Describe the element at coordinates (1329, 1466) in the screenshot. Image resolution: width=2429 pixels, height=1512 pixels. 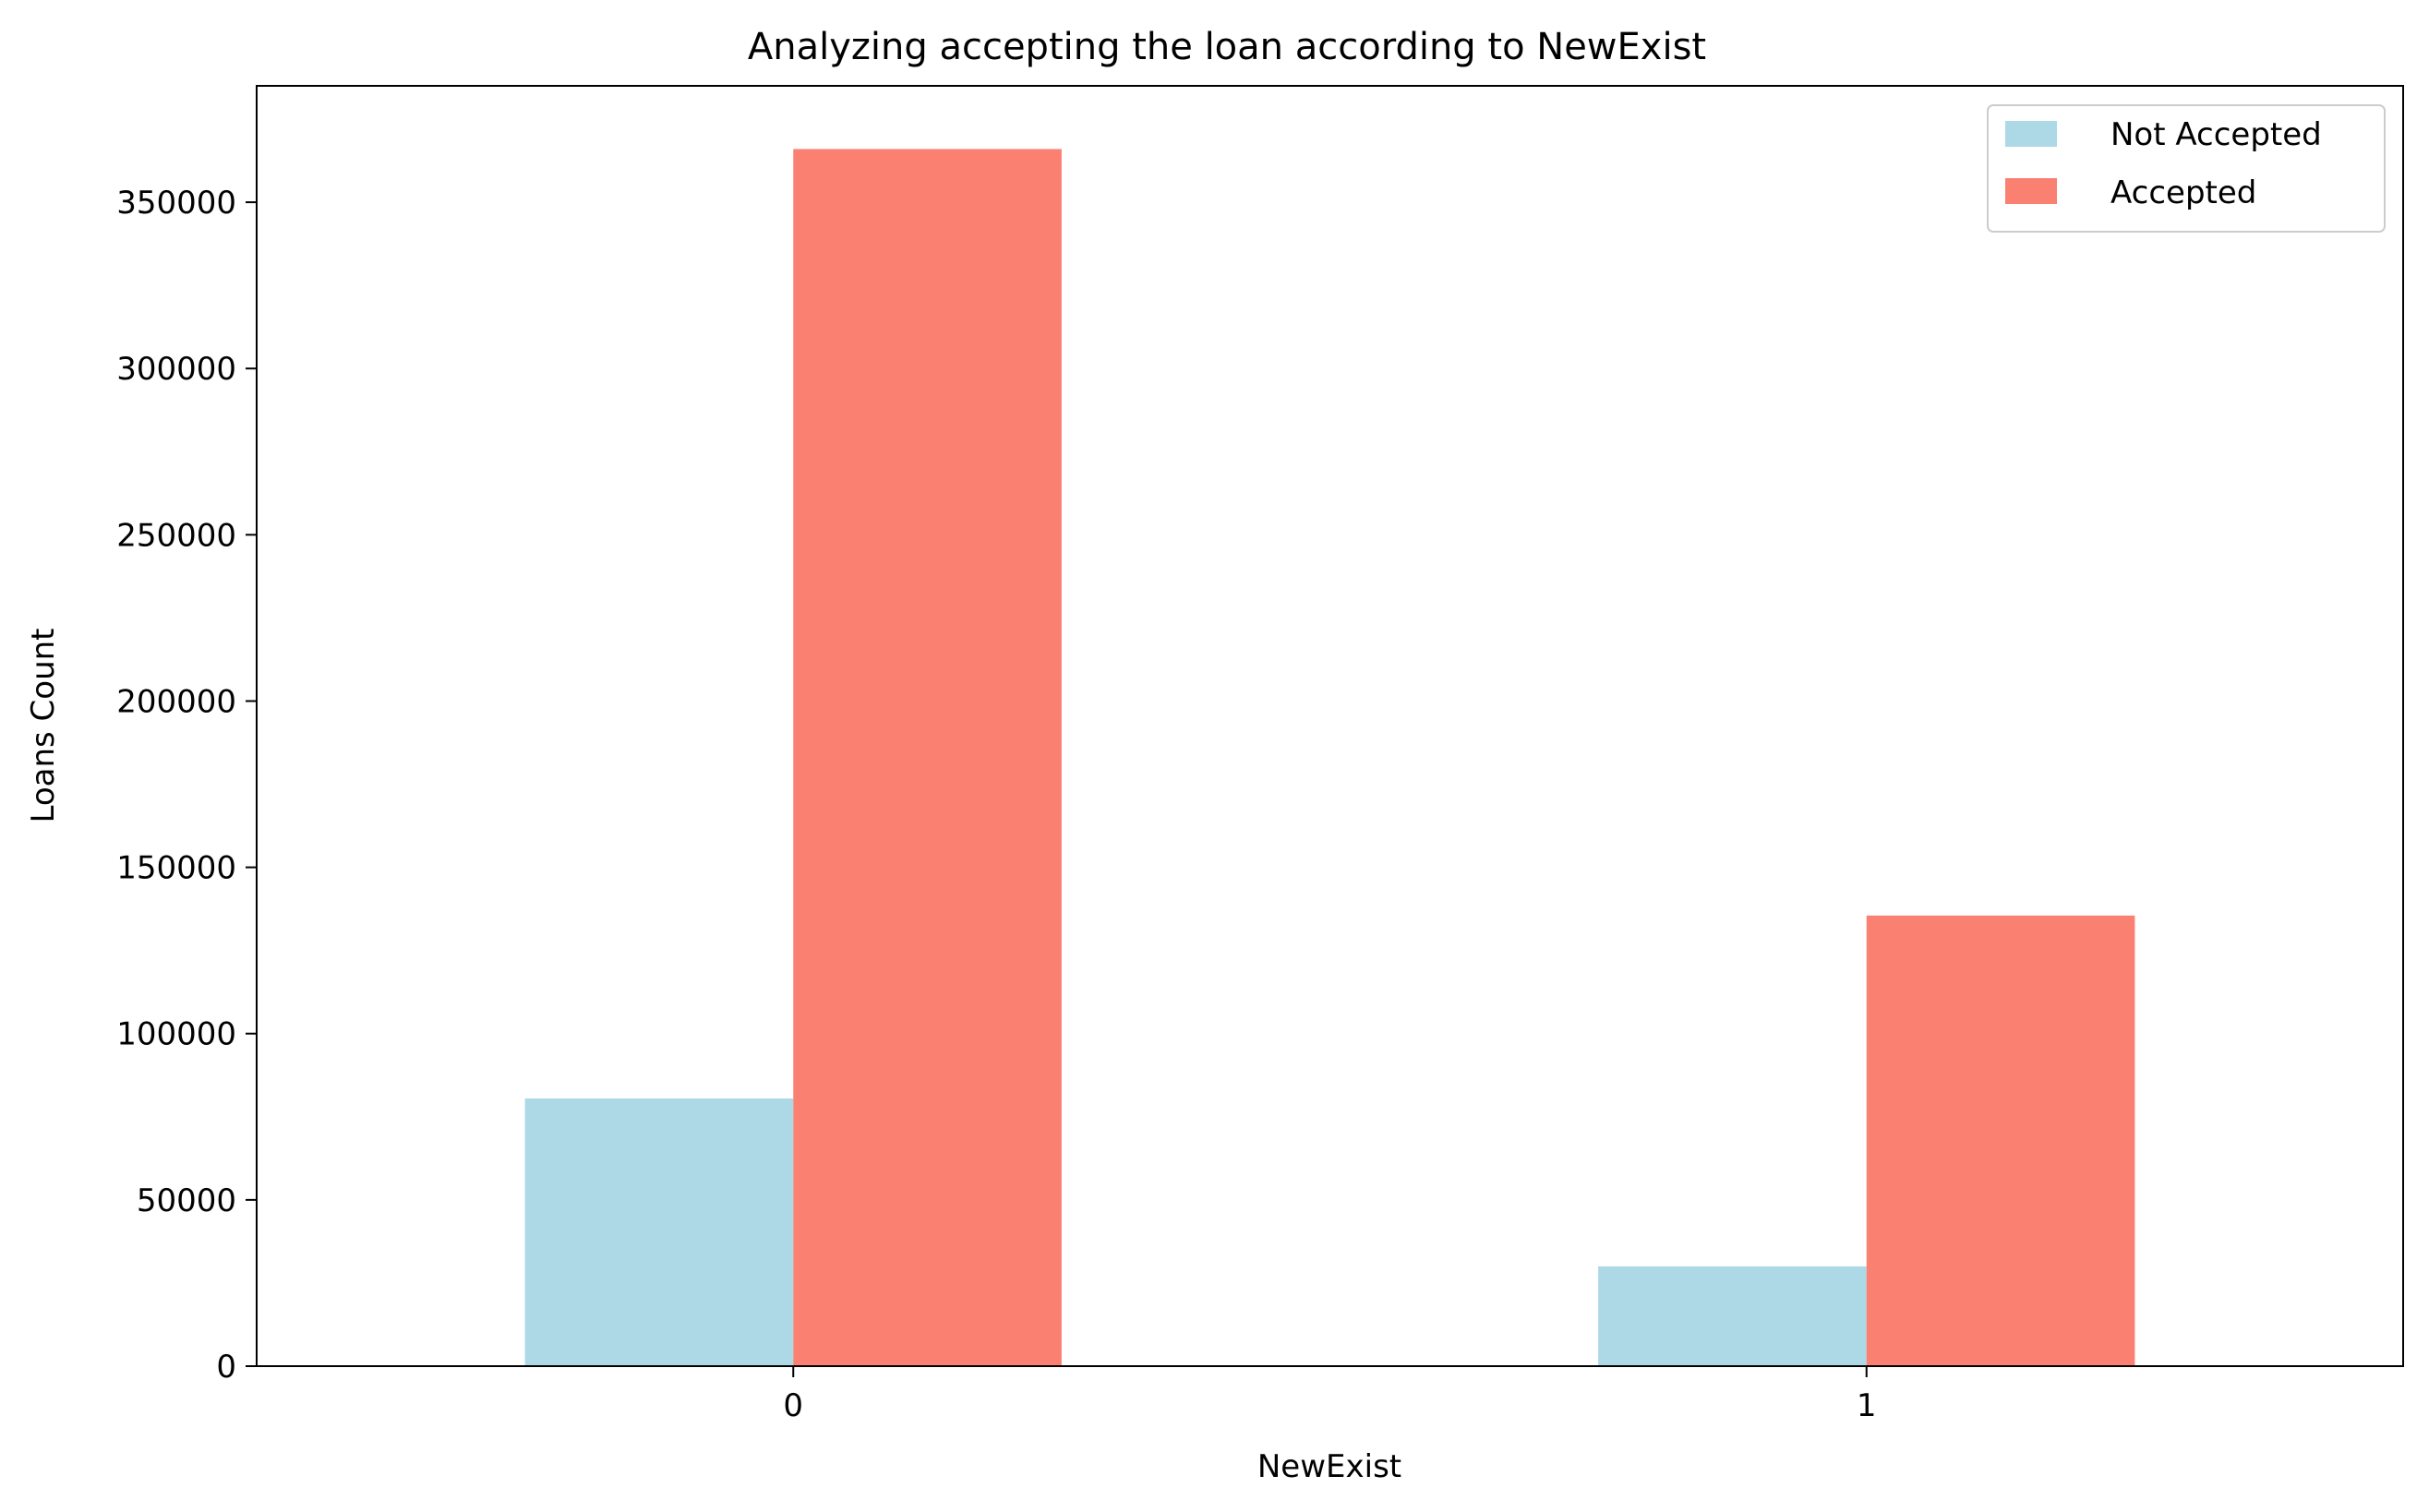
I see `x-axis-title: NewExist` at that location.